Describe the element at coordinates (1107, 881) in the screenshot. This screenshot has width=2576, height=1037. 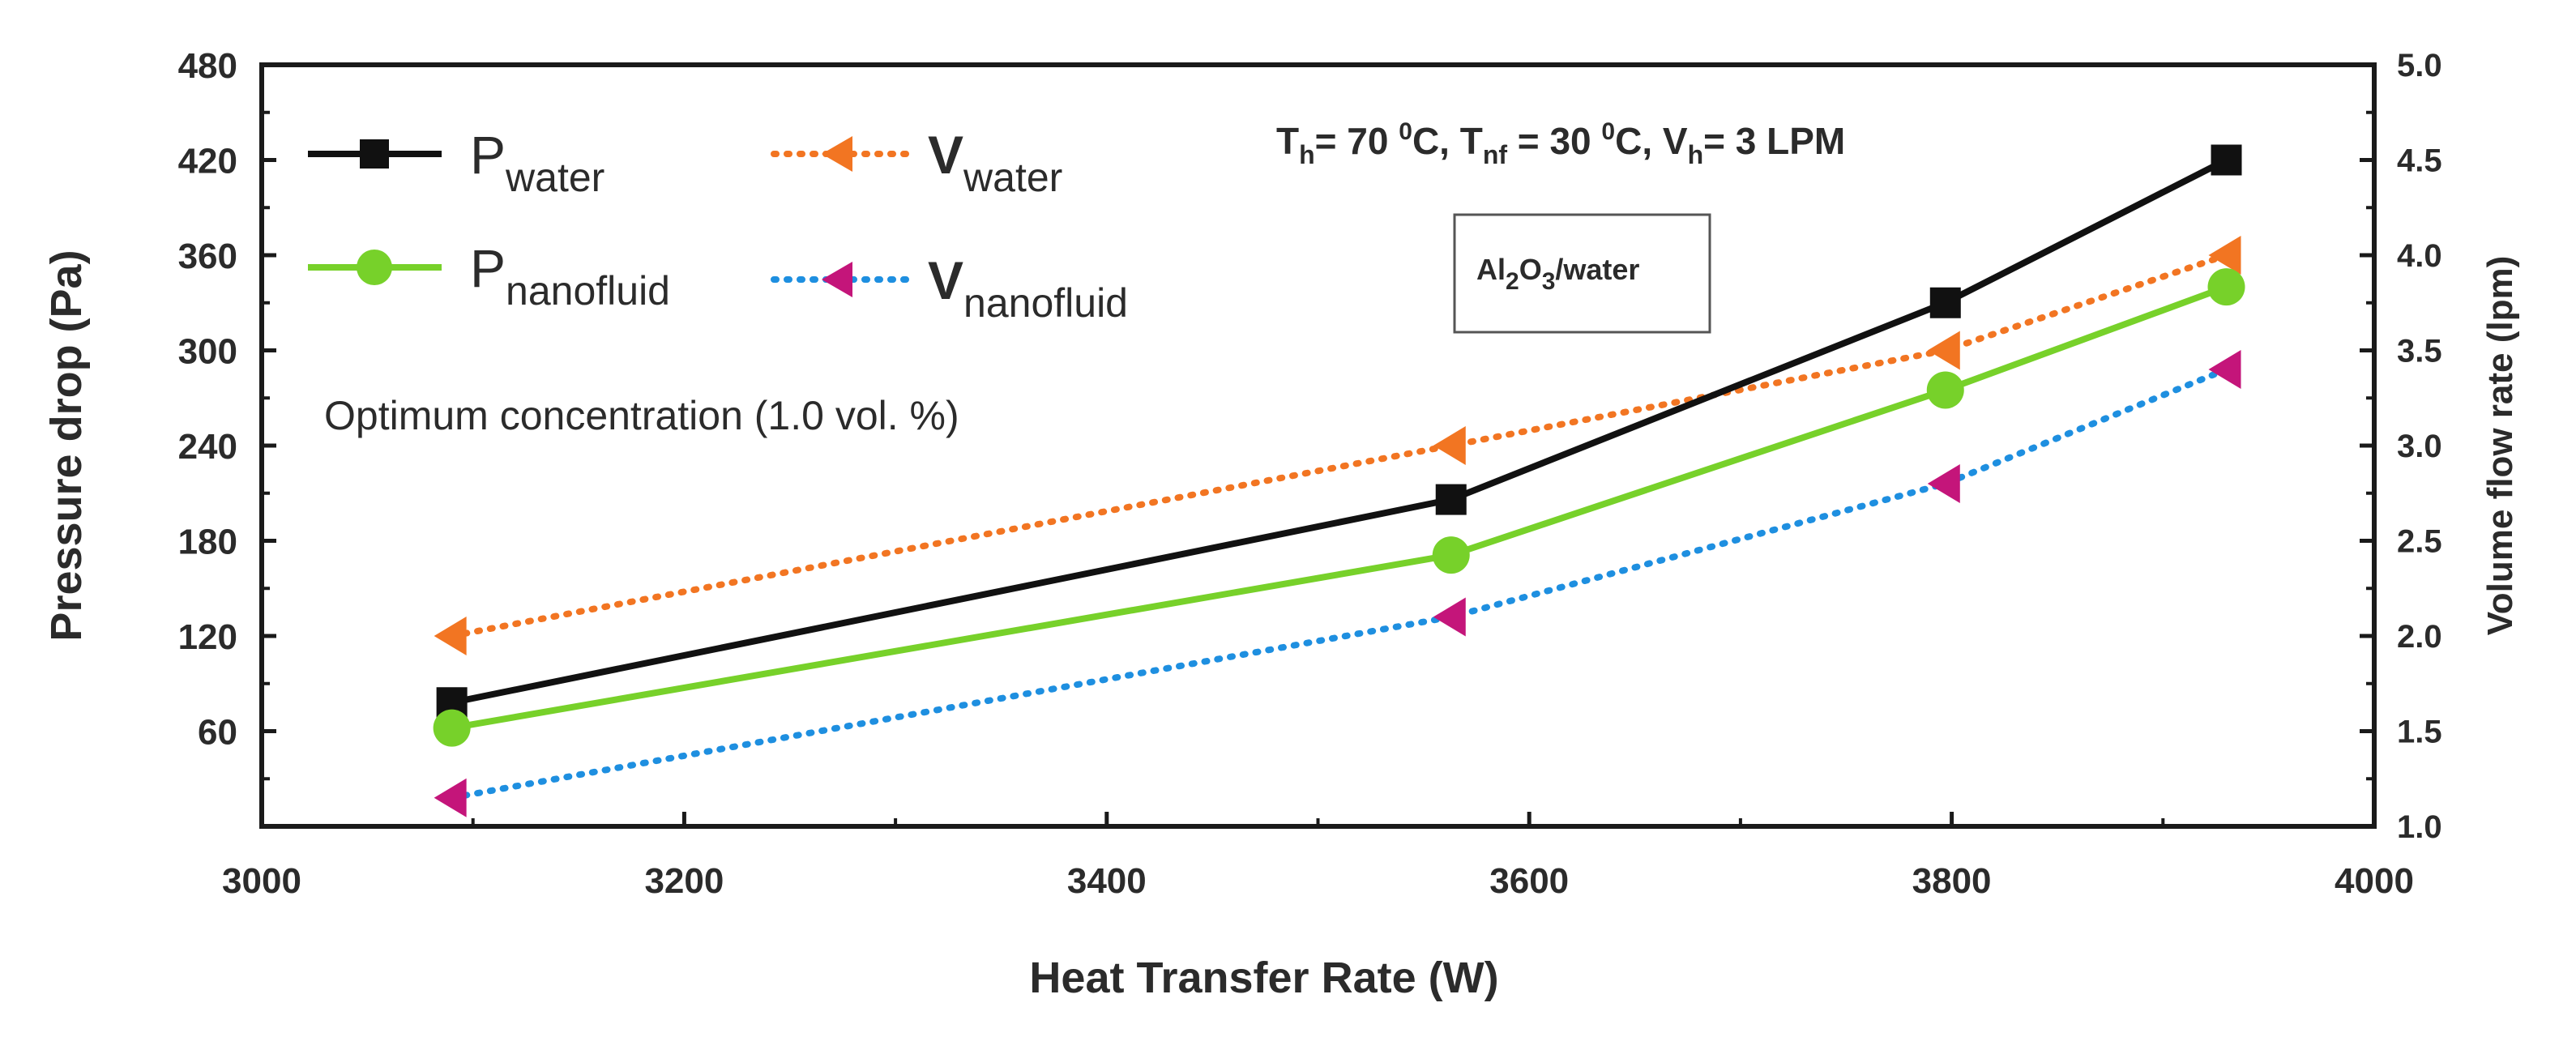
I see `x-tick-label: 3400` at that location.